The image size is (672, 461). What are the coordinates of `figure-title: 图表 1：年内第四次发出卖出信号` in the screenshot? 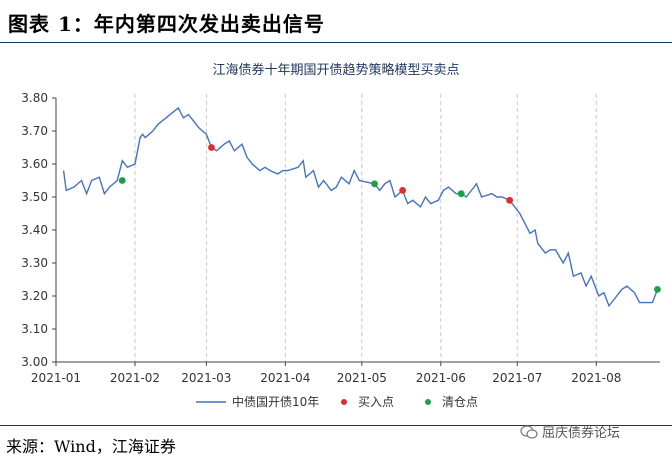 It's located at (166, 24).